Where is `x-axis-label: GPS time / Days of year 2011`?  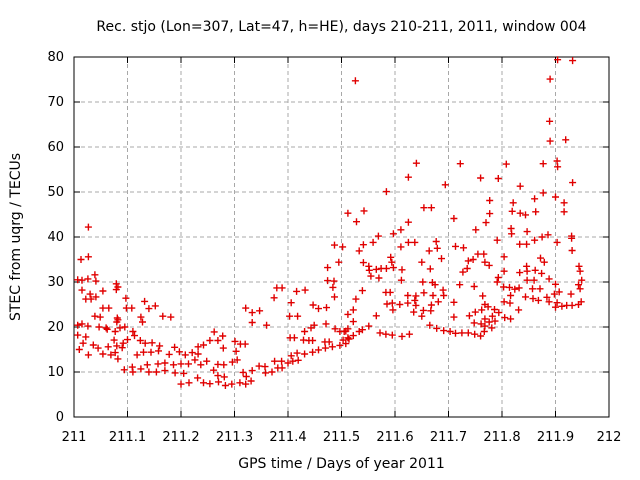
x-axis-label: GPS time / Days of year 2011 is located at coordinates (341, 464).